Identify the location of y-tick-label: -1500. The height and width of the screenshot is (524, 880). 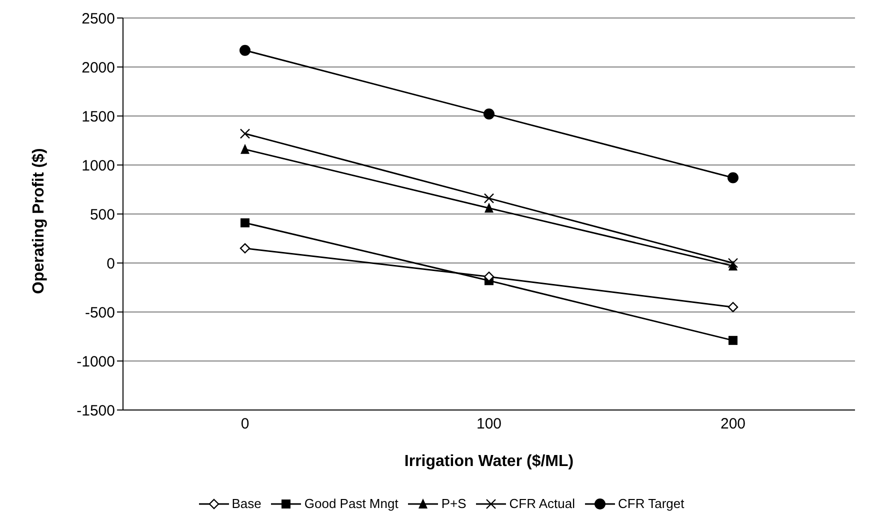
(95, 411).